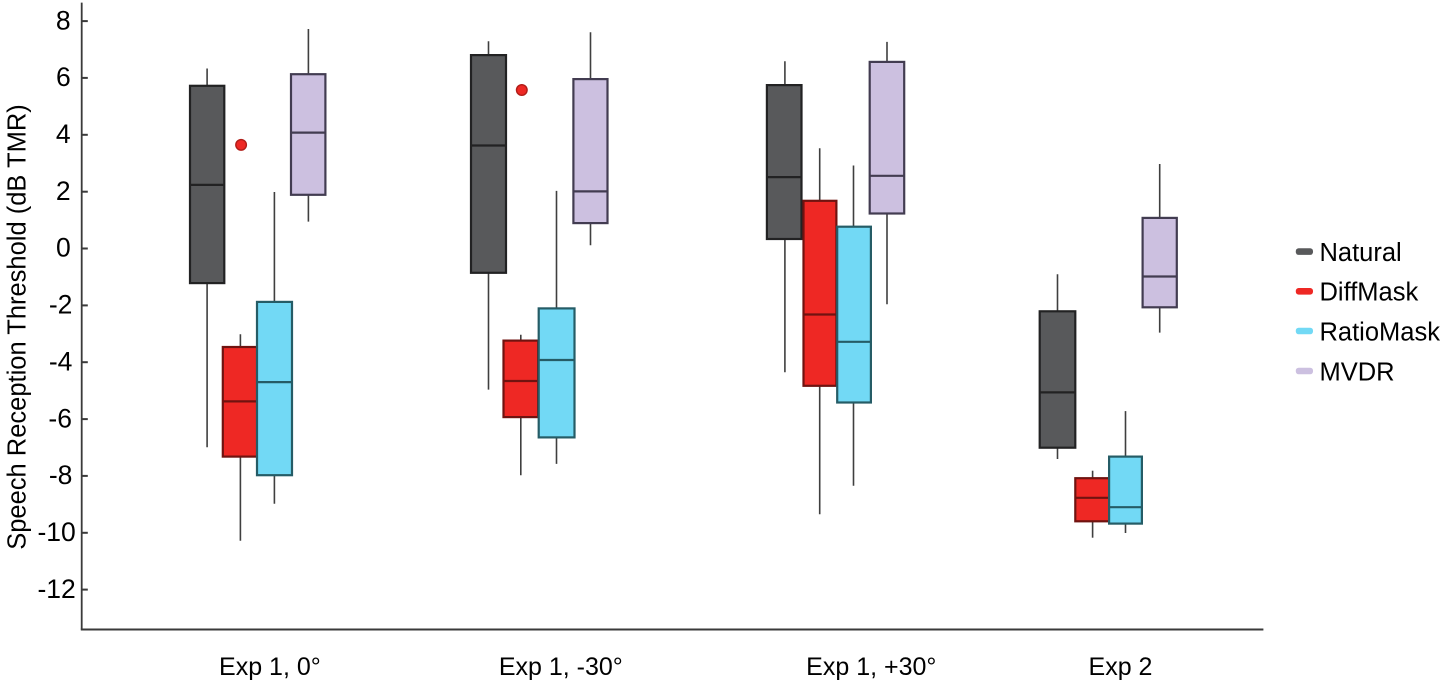  I want to click on svg-text: DiffMask, so click(1369, 293).